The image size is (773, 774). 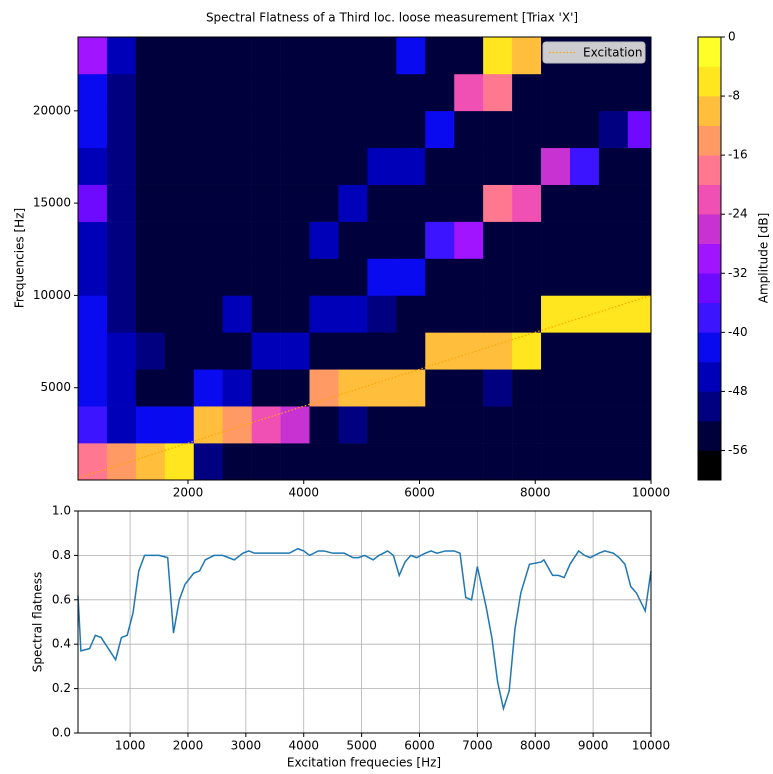 I want to click on y-tick-label: 0.0, so click(x=61, y=733).